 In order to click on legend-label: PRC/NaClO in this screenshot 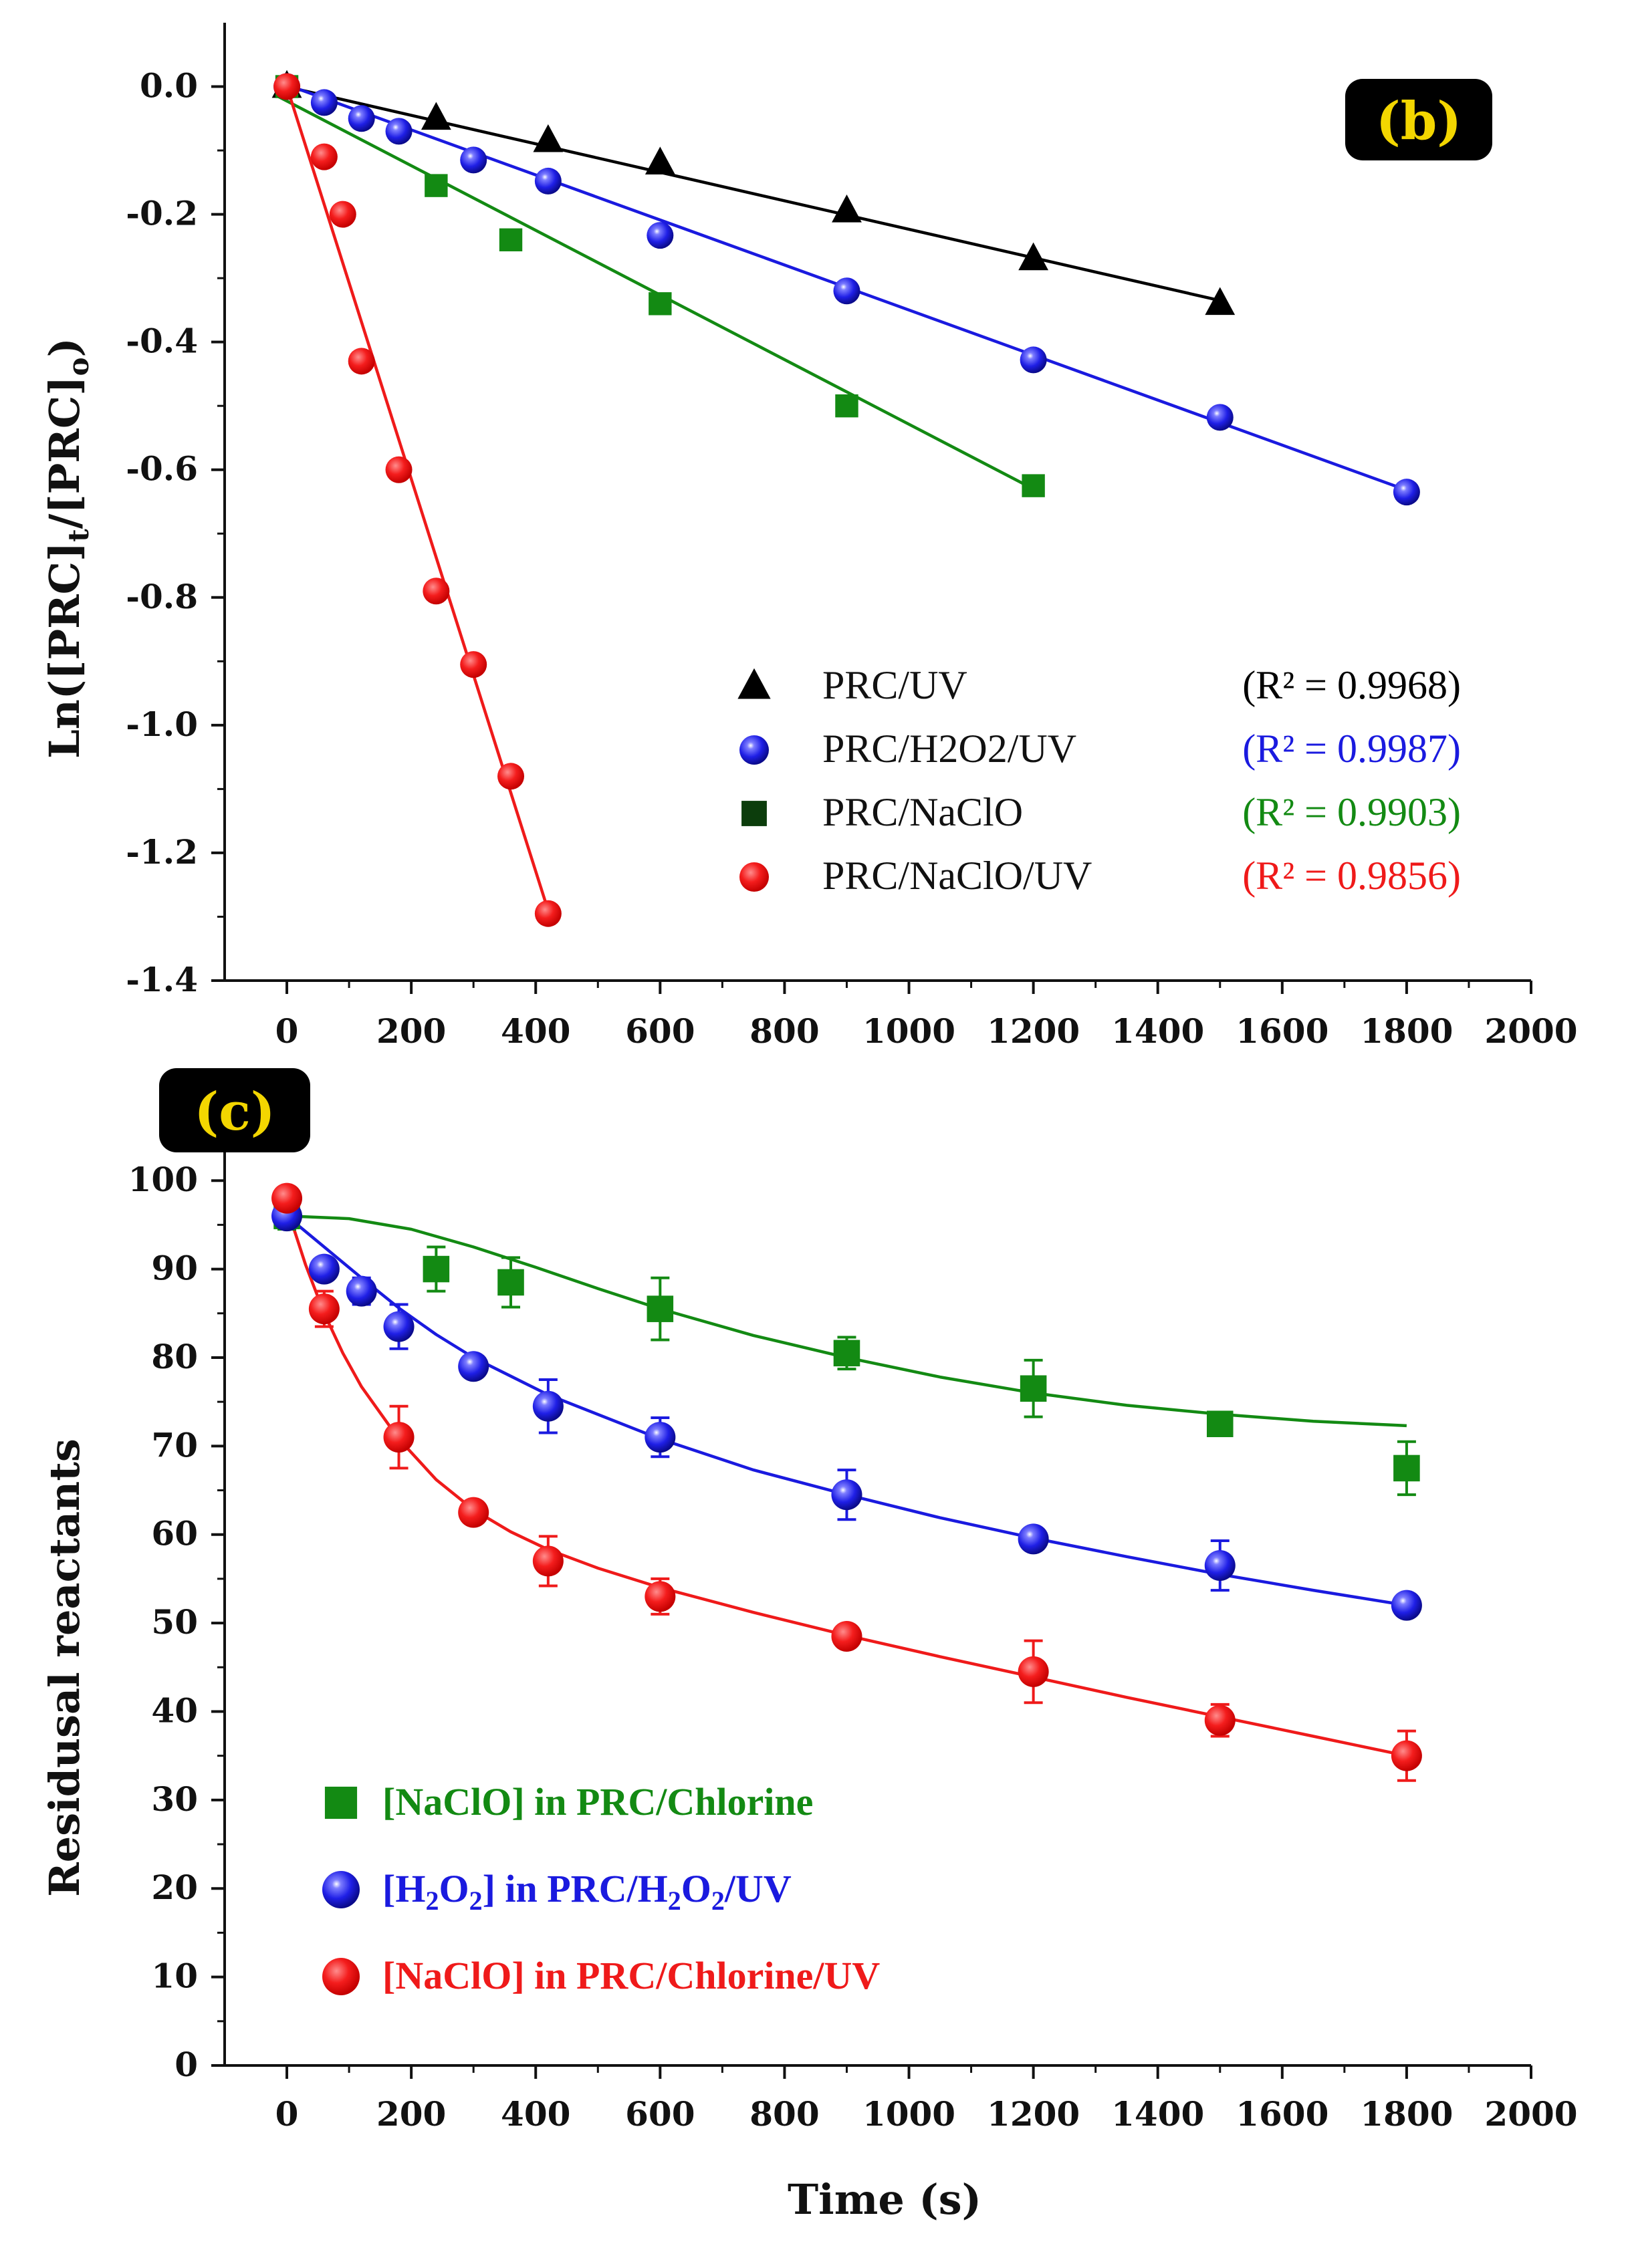, I will do `click(922, 812)`.